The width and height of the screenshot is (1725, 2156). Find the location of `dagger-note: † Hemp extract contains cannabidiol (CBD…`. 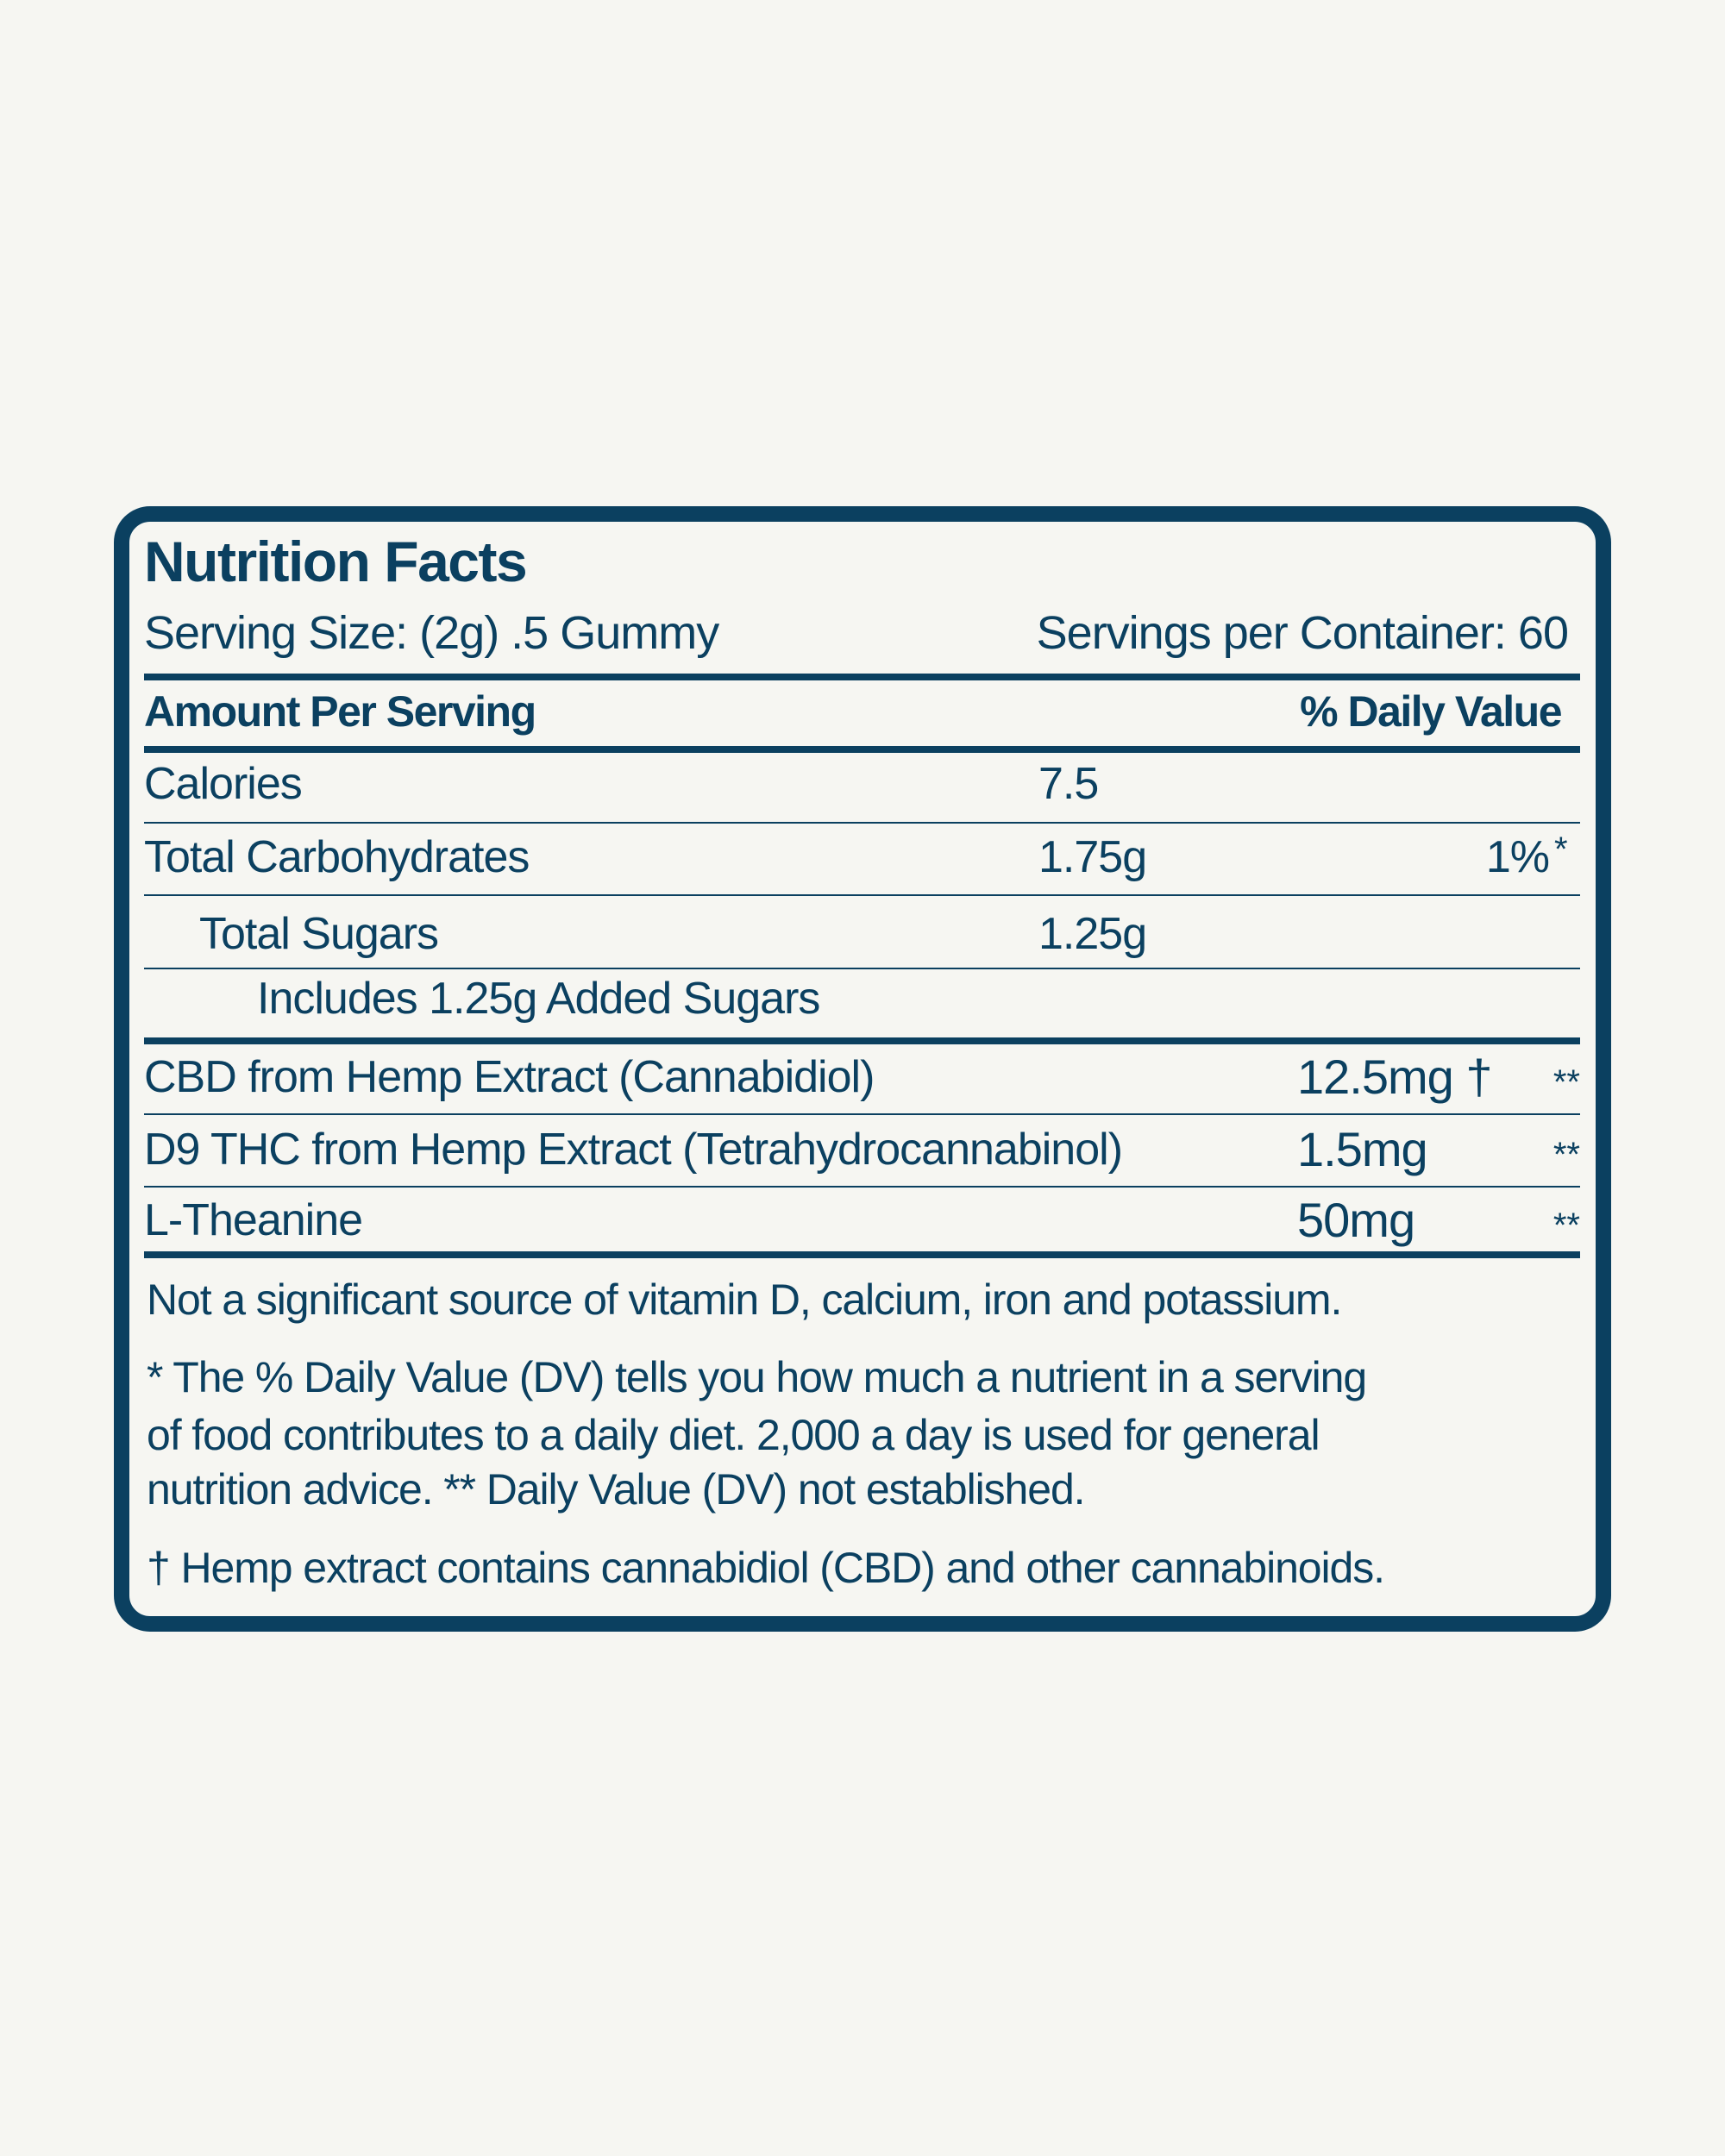

dagger-note: † Hemp extract contains cannabidiol (CBD… is located at coordinates (766, 1568).